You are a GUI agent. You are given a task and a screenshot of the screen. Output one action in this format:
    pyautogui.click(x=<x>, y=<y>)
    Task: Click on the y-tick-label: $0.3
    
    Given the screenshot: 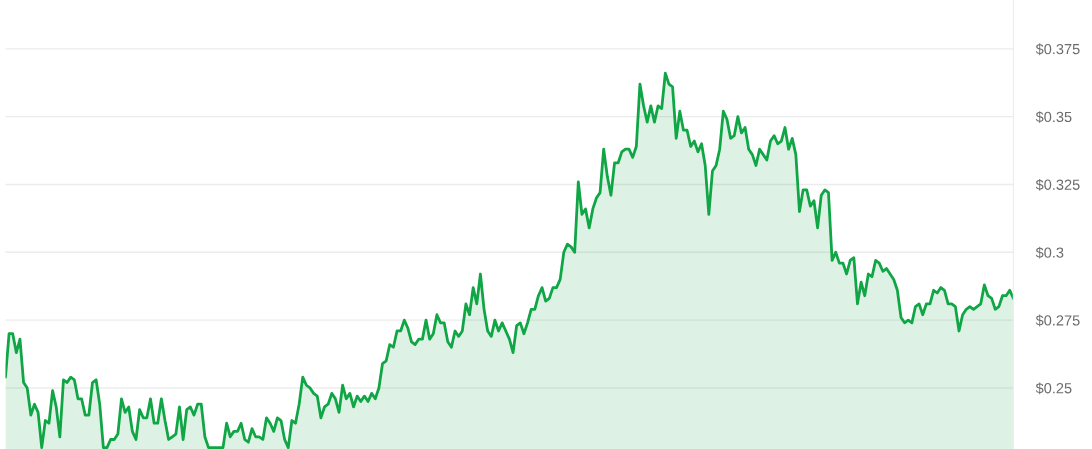 What is the action you would take?
    pyautogui.click(x=1049, y=252)
    